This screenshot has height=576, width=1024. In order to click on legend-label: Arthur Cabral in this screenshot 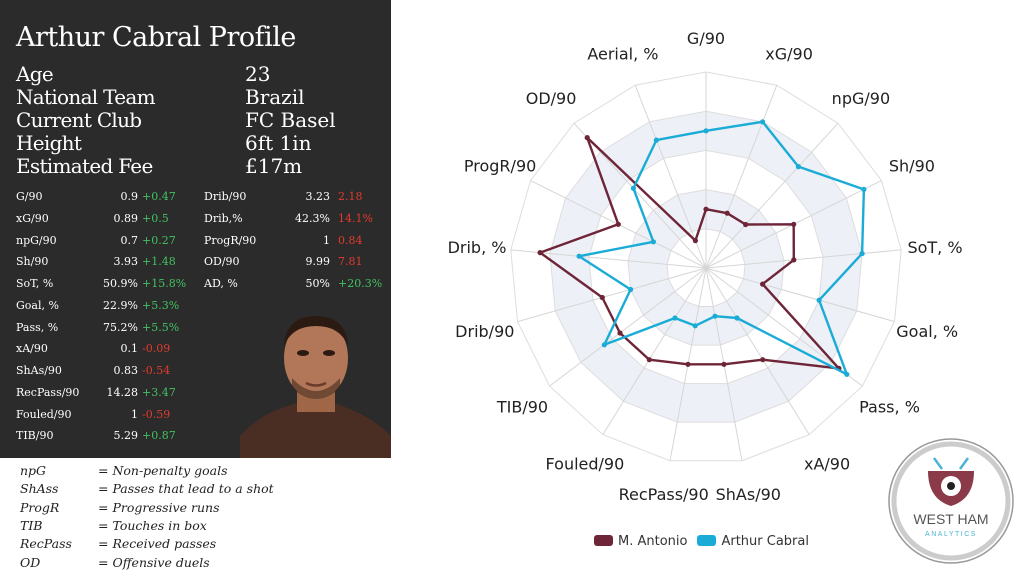, I will do `click(765, 541)`.